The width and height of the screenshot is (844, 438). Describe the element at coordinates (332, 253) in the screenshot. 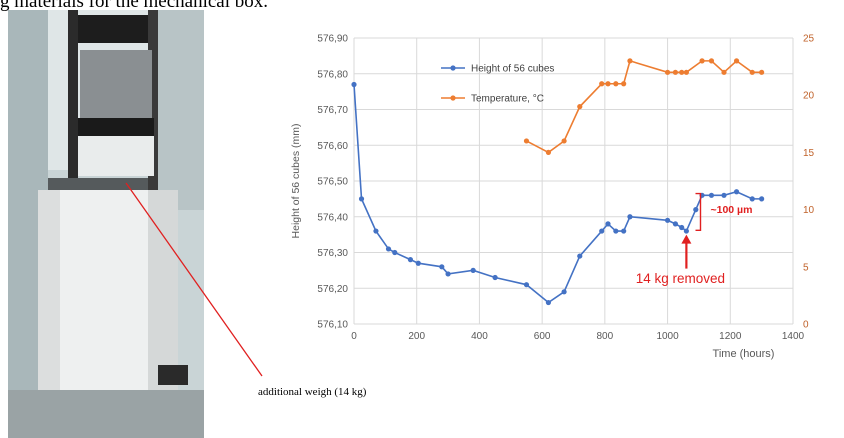

I see `y-tick-label: 576,30` at that location.